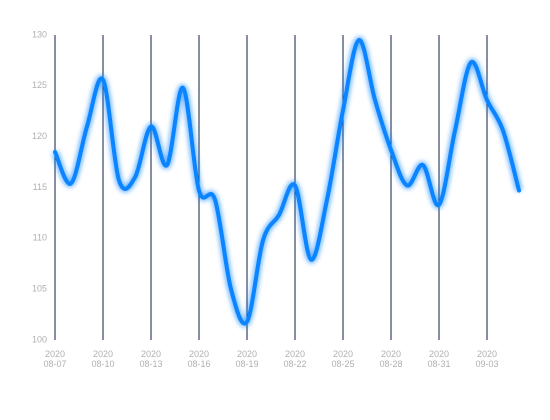  I want to click on y-tick-label: 110, so click(40, 238).